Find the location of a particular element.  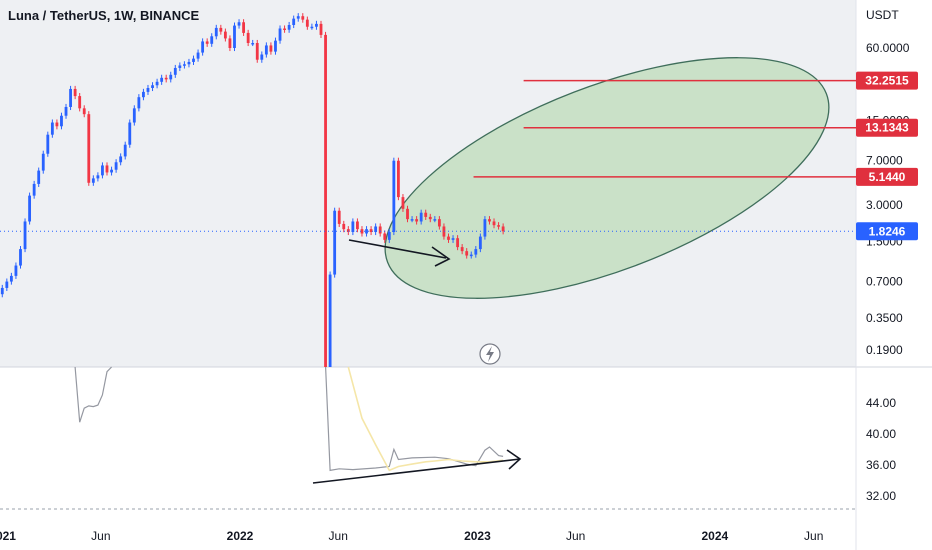

lightning-icon is located at coordinates (490, 354).